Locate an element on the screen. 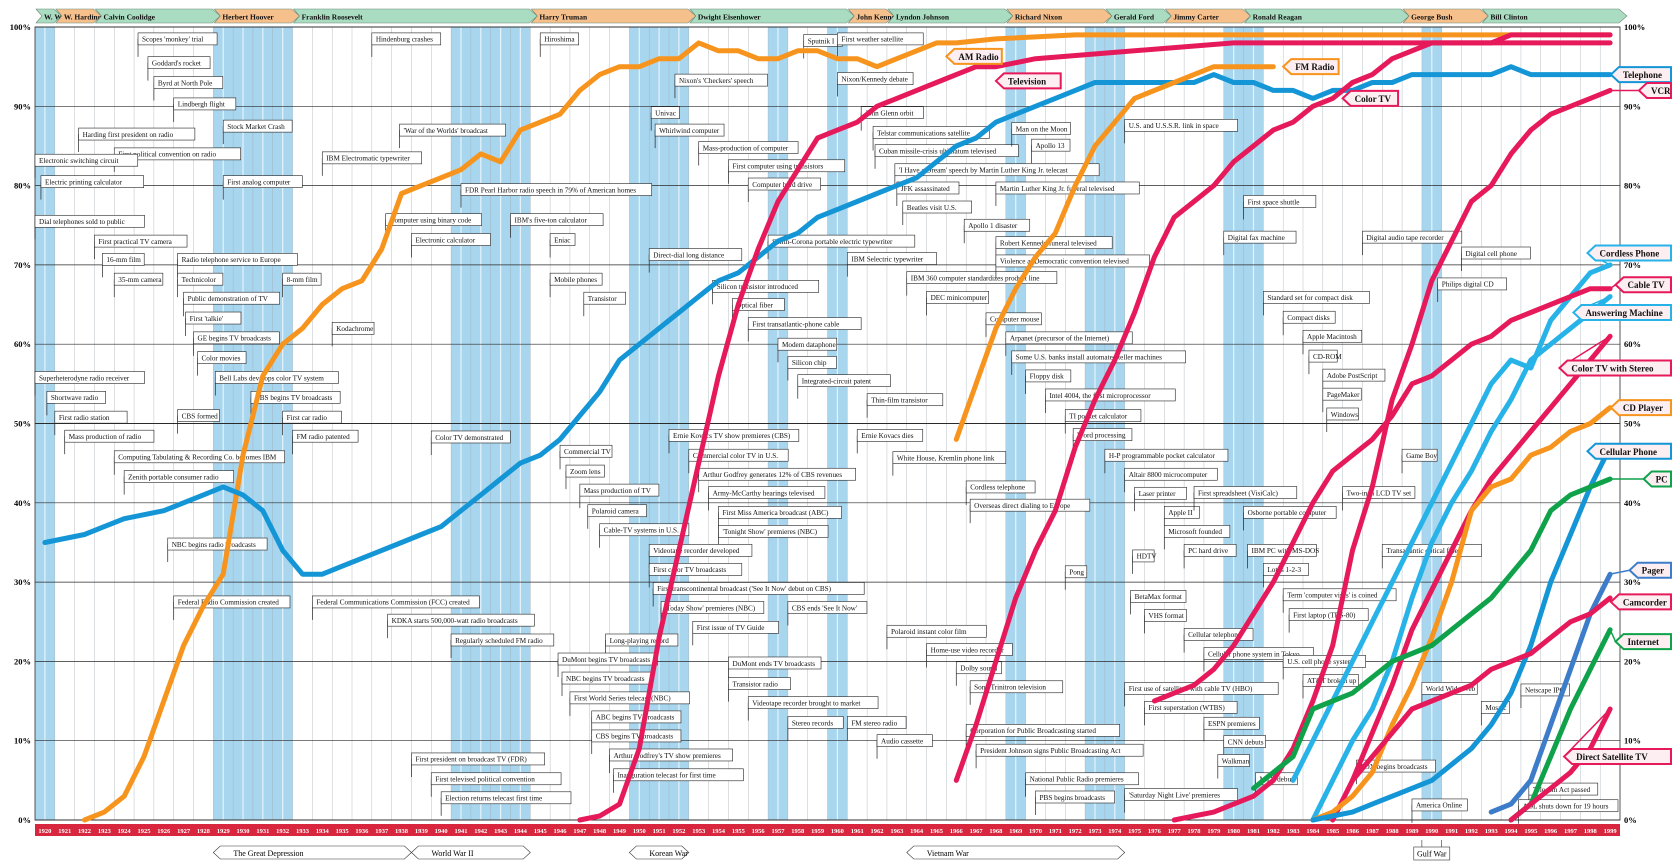  president-herbert-hoover is located at coordinates (257, 16).